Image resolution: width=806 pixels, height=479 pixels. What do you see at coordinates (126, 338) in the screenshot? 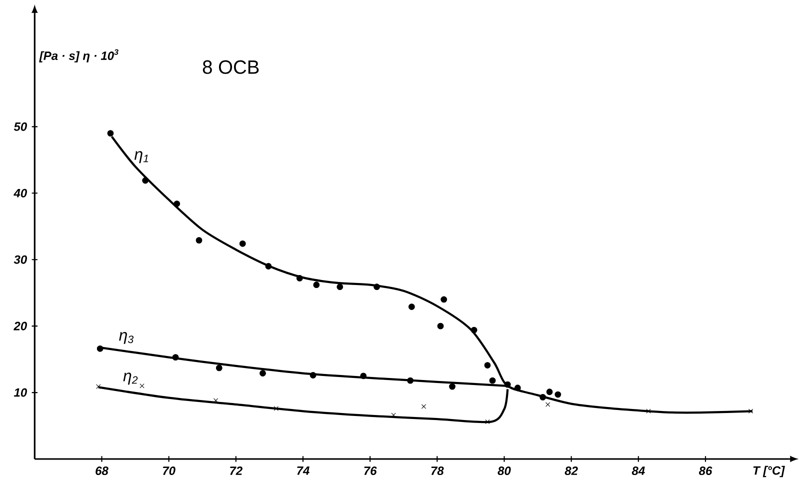
I see `series-label: η$_{3}$` at bounding box center [126, 338].